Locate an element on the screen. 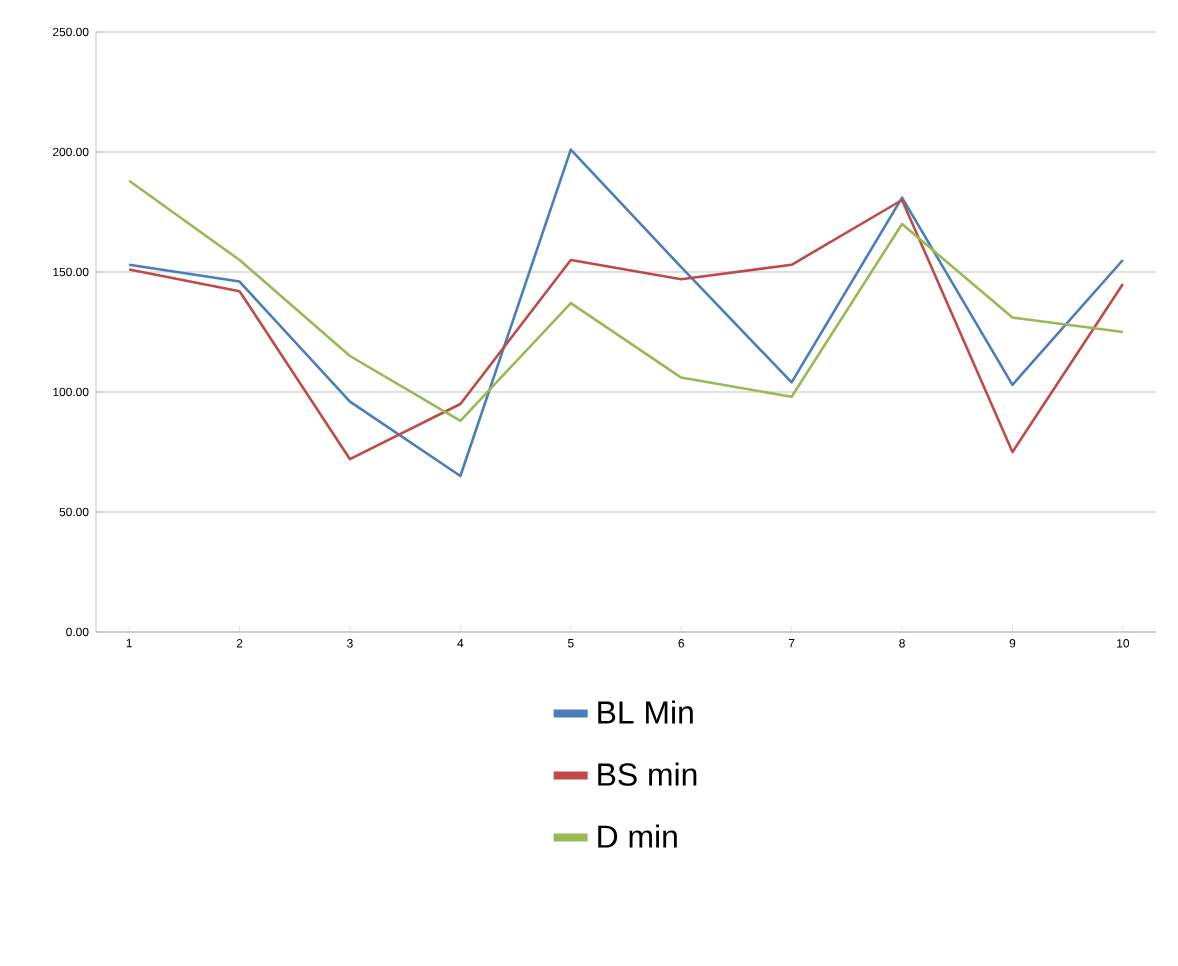 The image size is (1178, 966). legend-label: D min is located at coordinates (637, 836).